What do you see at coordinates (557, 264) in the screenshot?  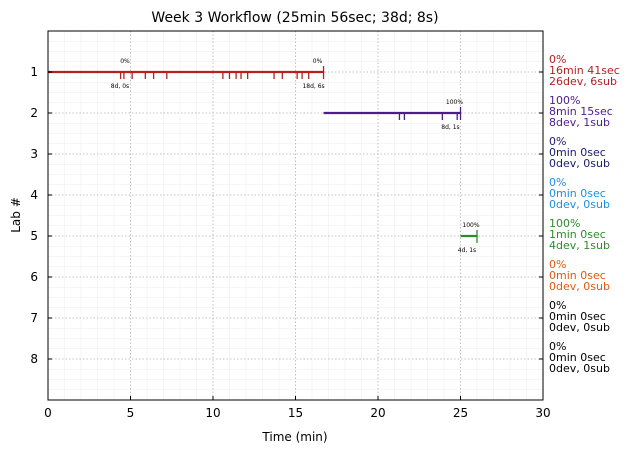 I see `lab-6-summary-line: 0%` at bounding box center [557, 264].